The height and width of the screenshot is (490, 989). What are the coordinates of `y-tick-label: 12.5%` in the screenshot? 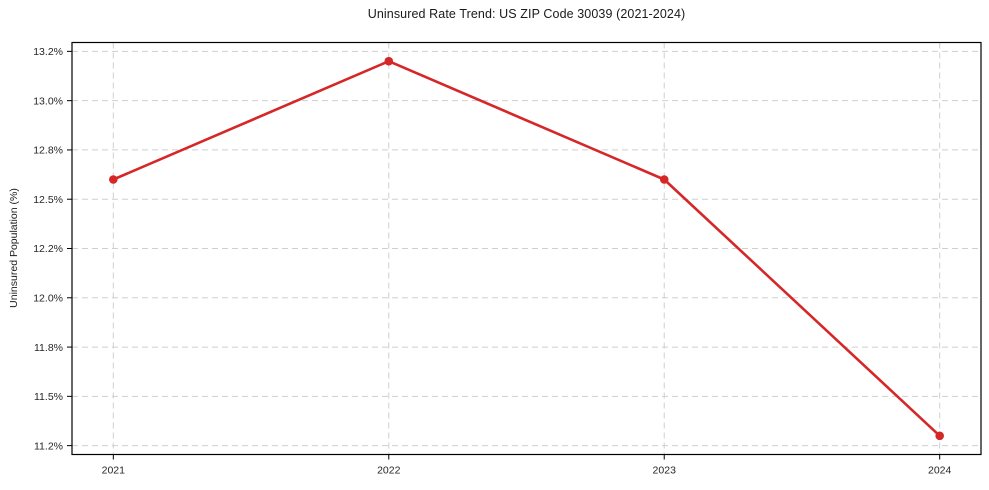 It's located at (48, 200).